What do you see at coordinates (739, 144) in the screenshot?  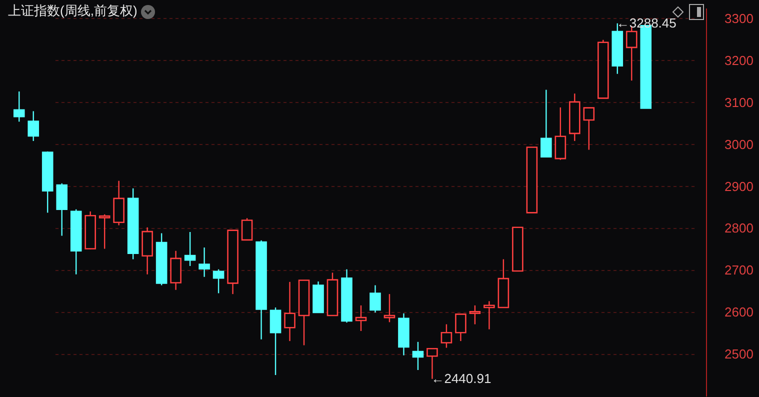 I see `y-tick-label: 3000` at bounding box center [739, 144].